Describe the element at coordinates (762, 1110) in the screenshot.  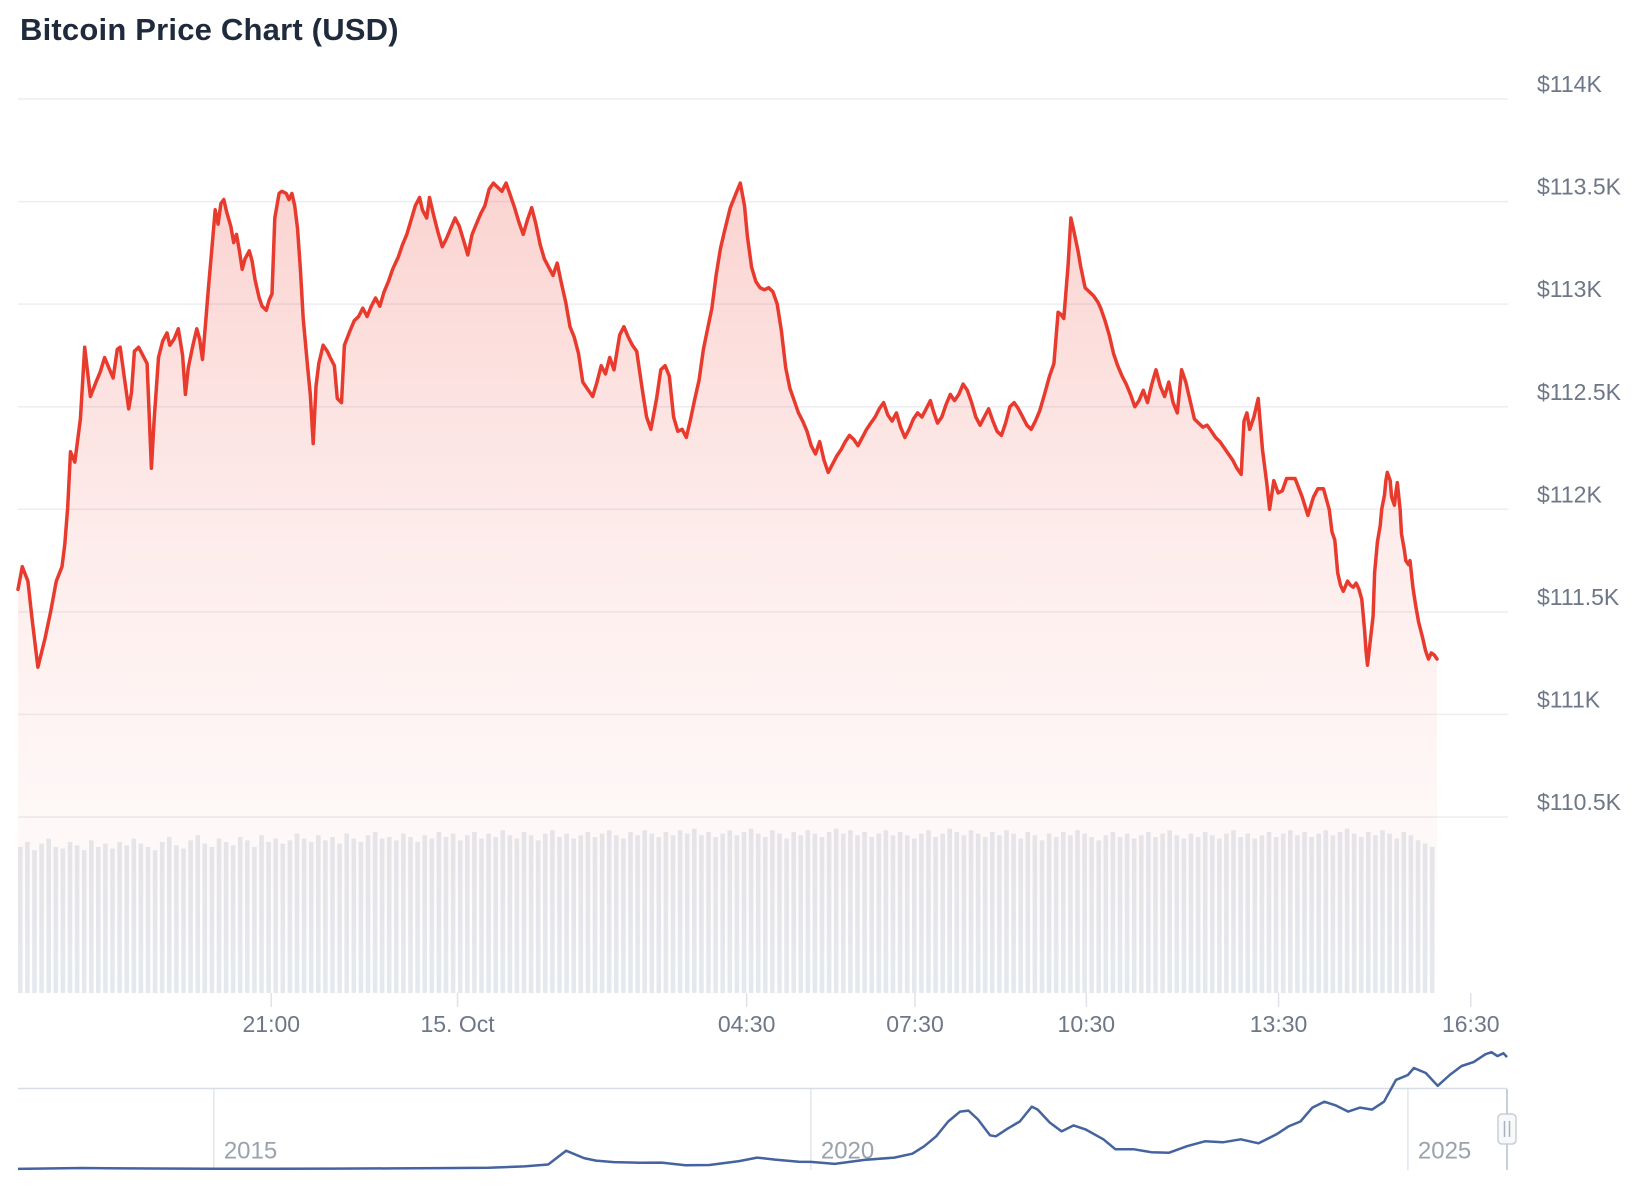
I see `navigator-series-line` at that location.